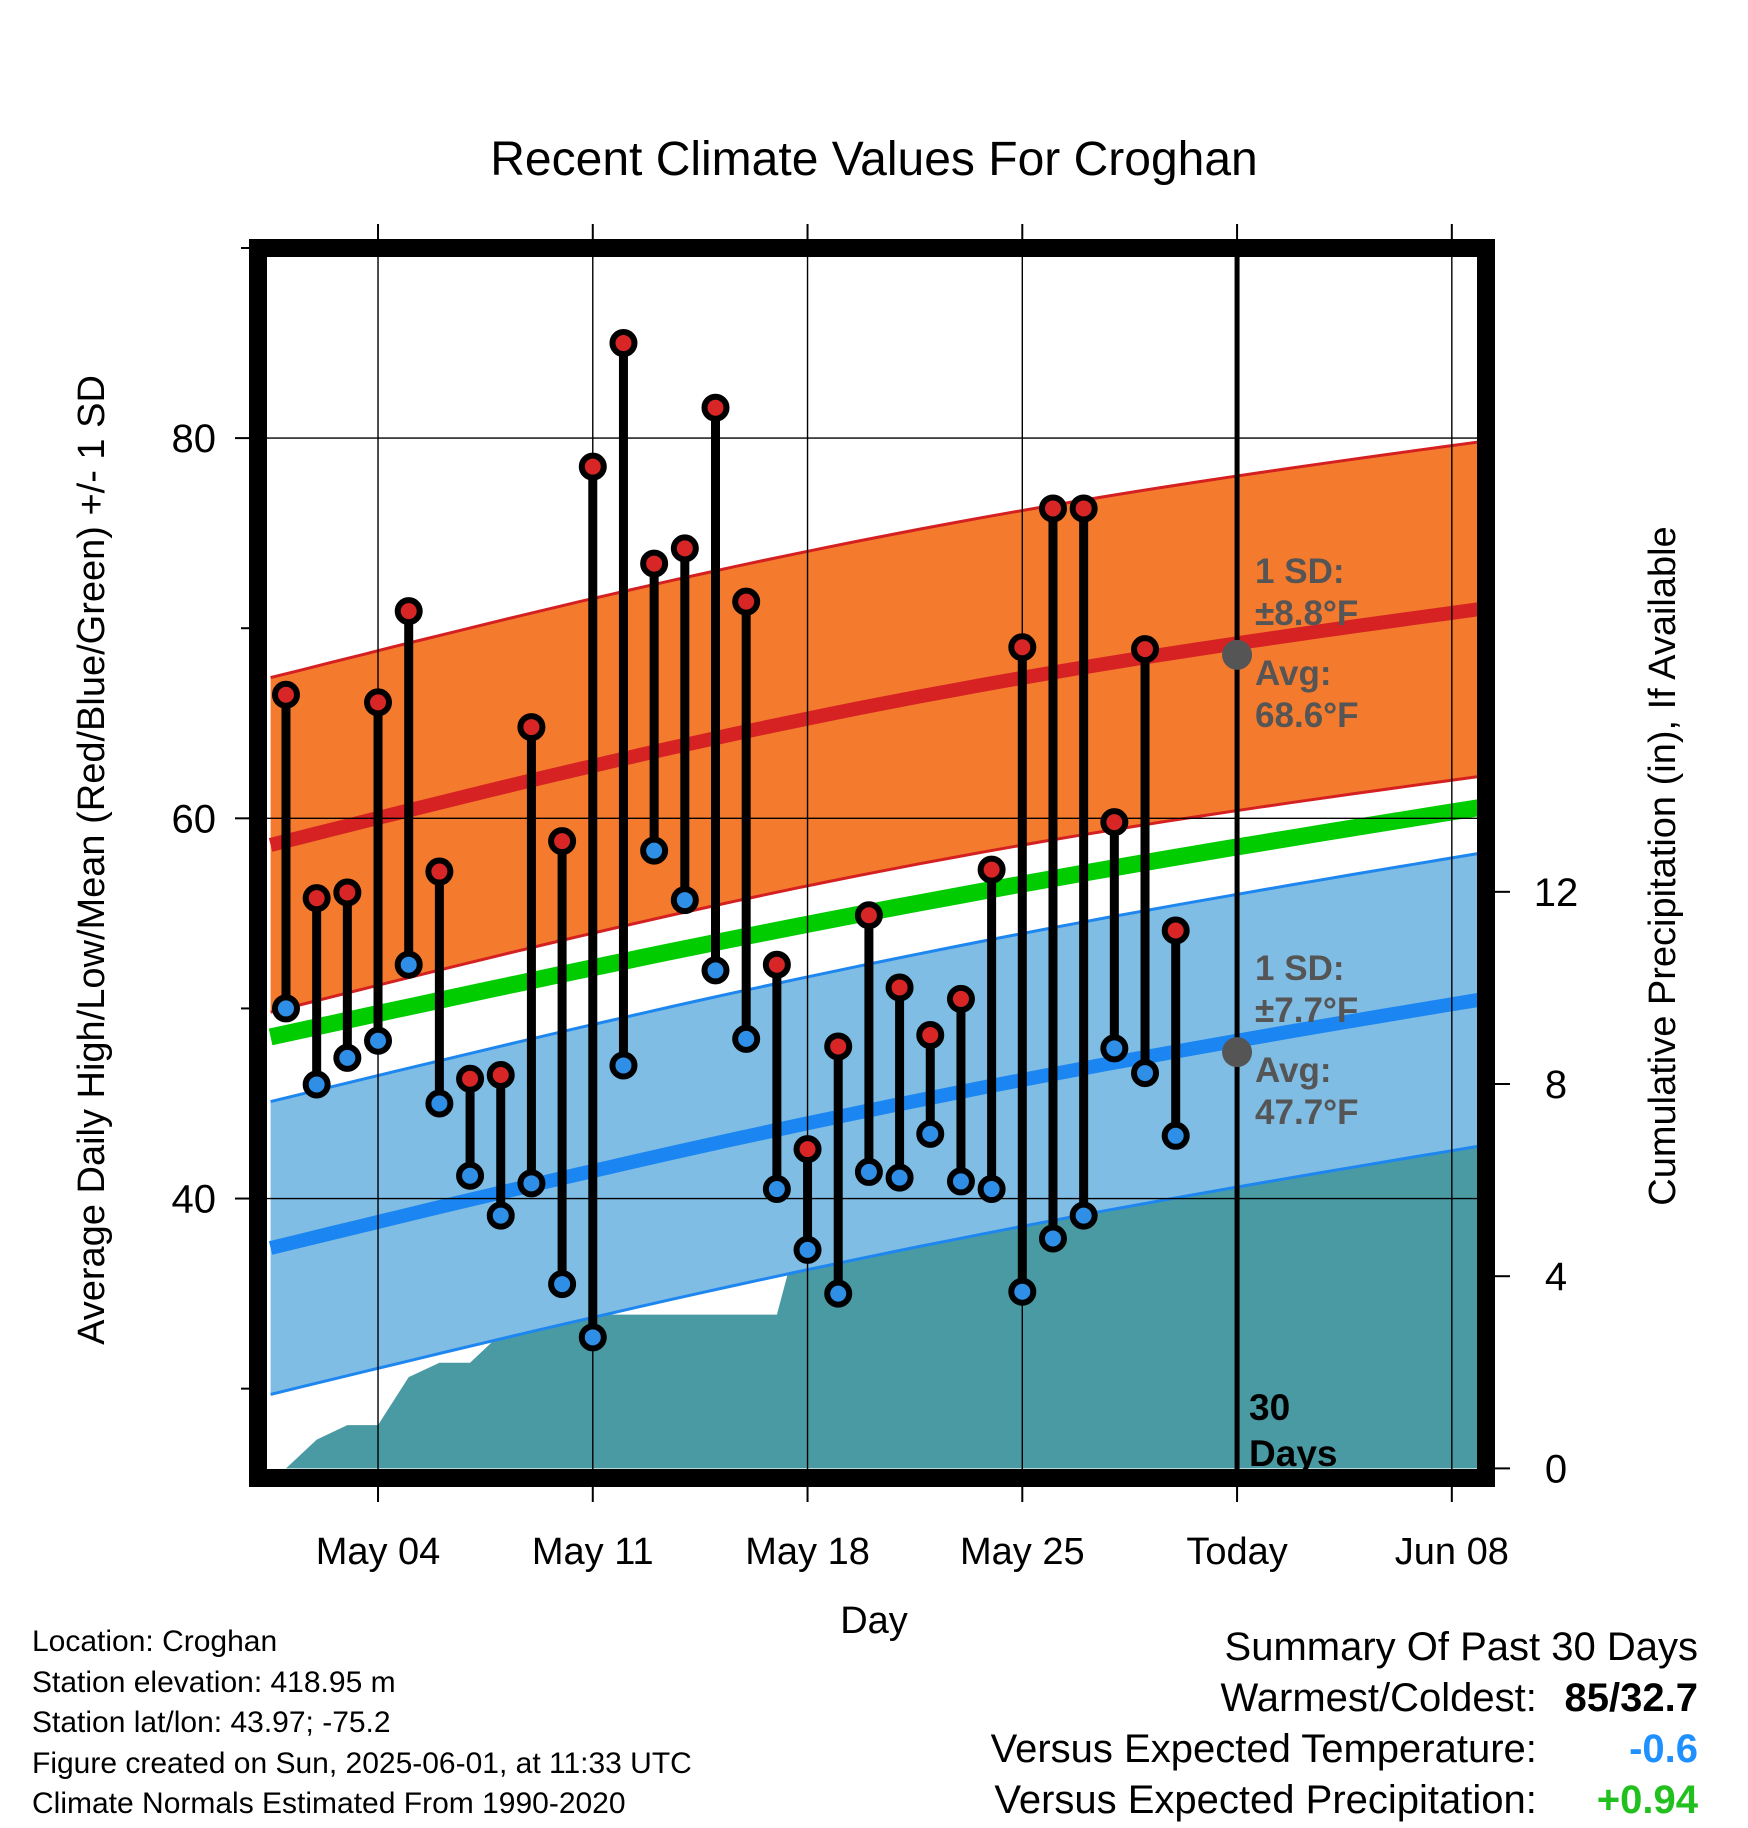 Image resolution: width=1748 pixels, height=1828 pixels. What do you see at coordinates (378, 1552) in the screenshot?
I see `x-tick-label: May 04` at bounding box center [378, 1552].